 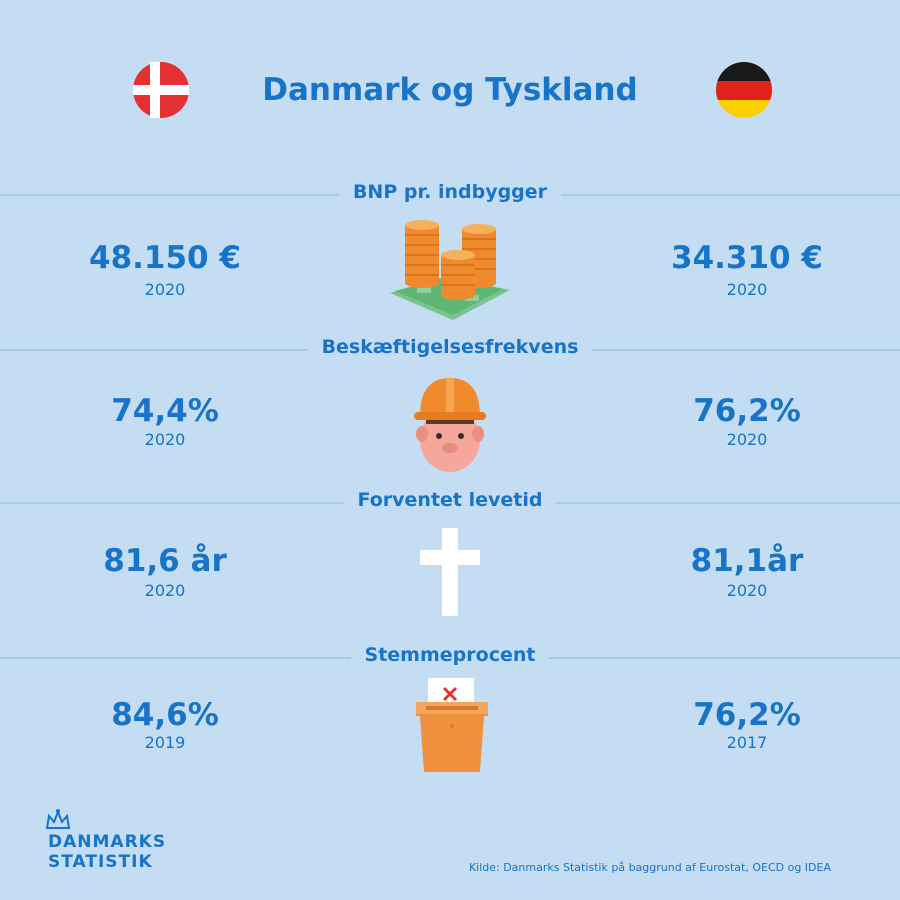 What do you see at coordinates (58, 819) in the screenshot?
I see `crown-logo-icon` at bounding box center [58, 819].